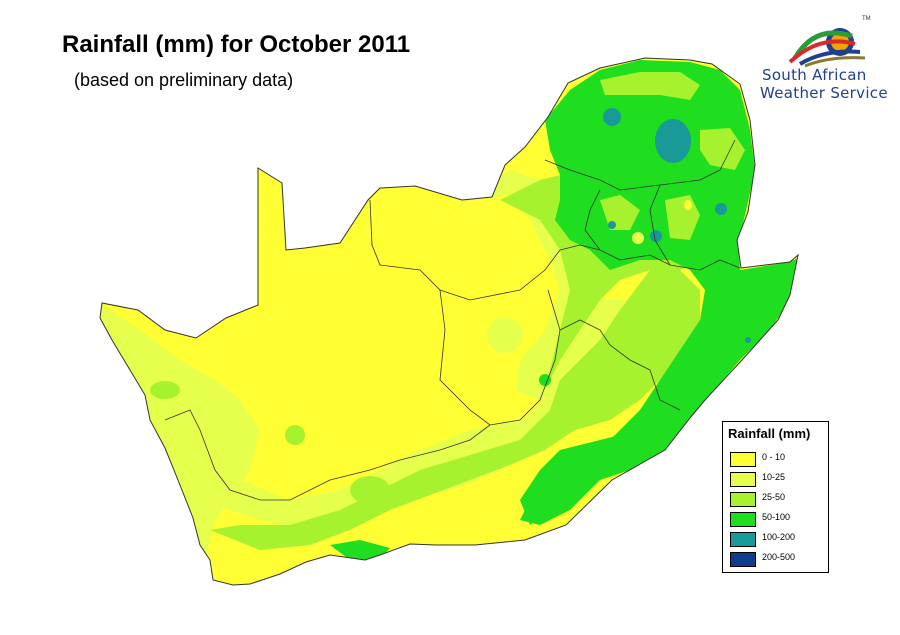 Image resolution: width=900 pixels, height=635 pixels. What do you see at coordinates (824, 93) in the screenshot?
I see `logo-text-line2: Weather Service` at bounding box center [824, 93].